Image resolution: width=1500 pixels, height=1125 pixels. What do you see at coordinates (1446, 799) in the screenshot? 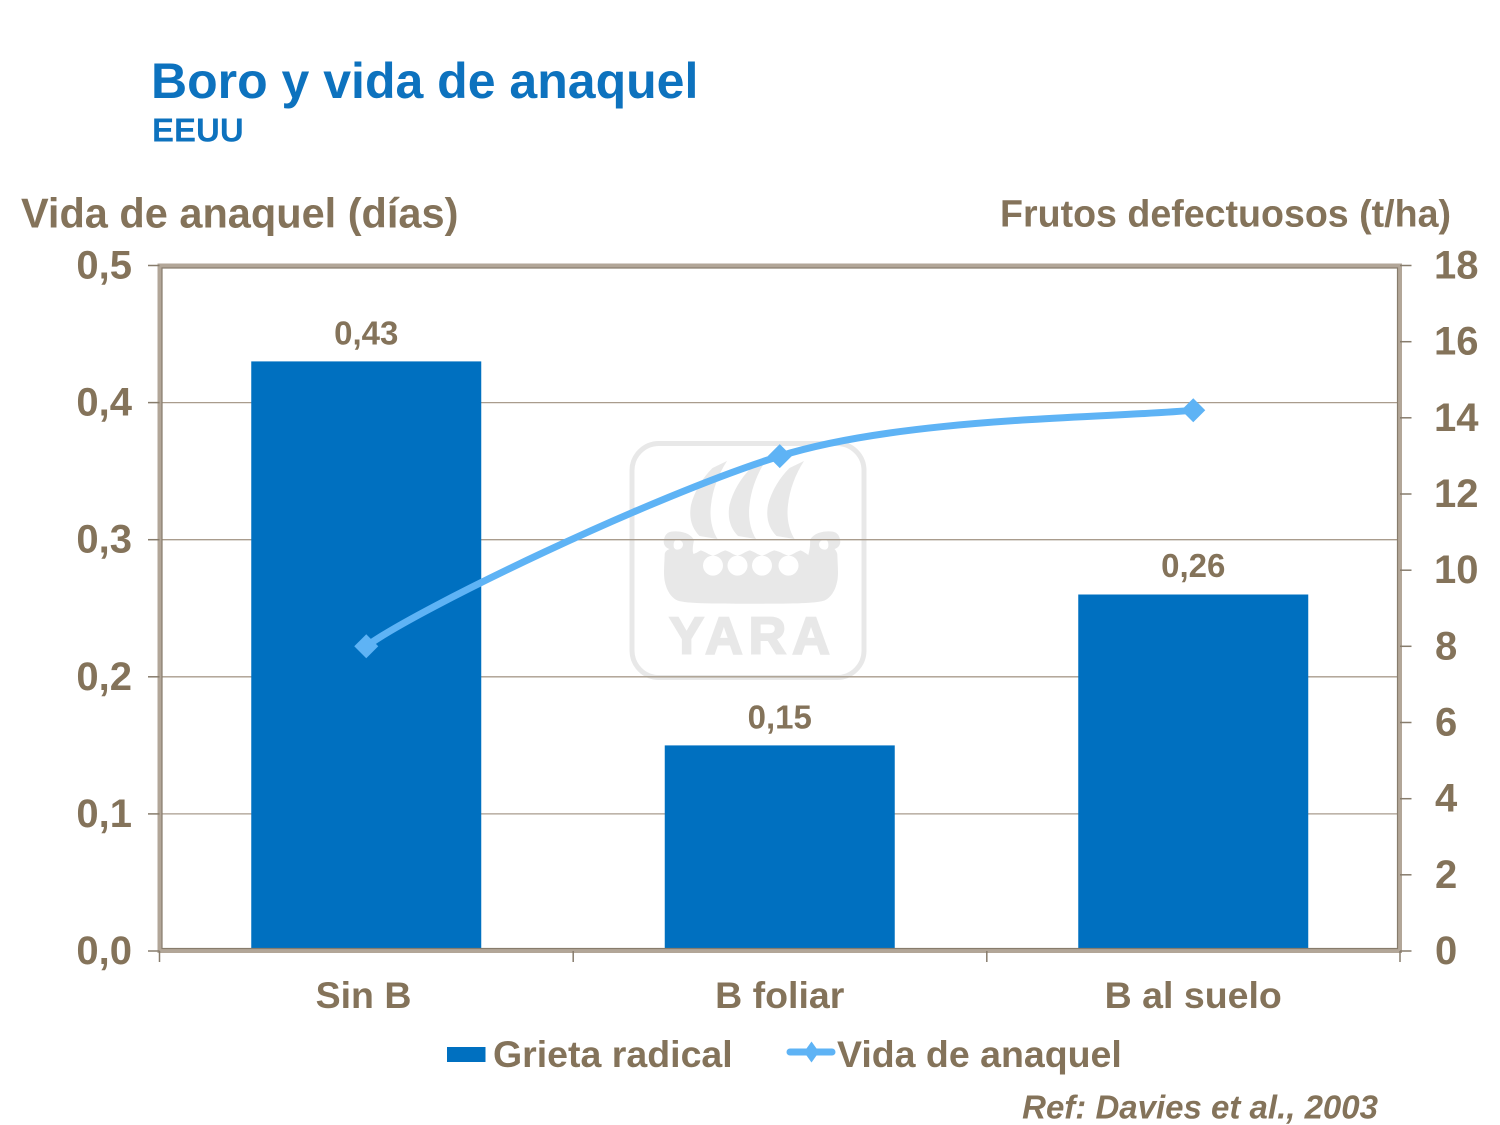
I see `svg-text: 4` at bounding box center [1446, 799].